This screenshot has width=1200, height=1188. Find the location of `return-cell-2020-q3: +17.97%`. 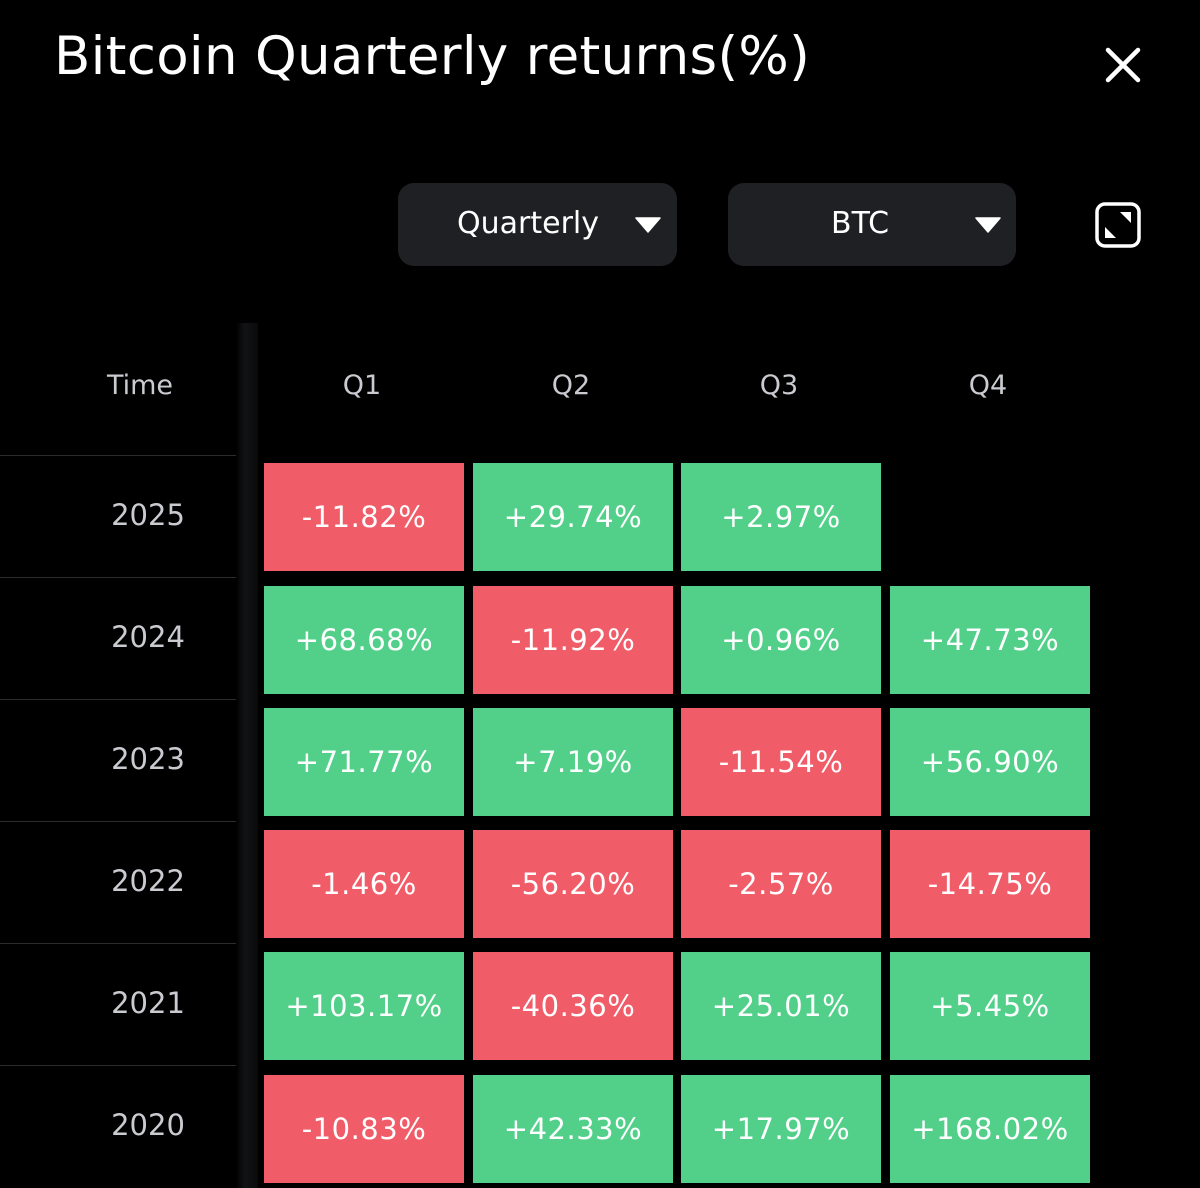

return-cell-2020-q3: +17.97% is located at coordinates (781, 1129).